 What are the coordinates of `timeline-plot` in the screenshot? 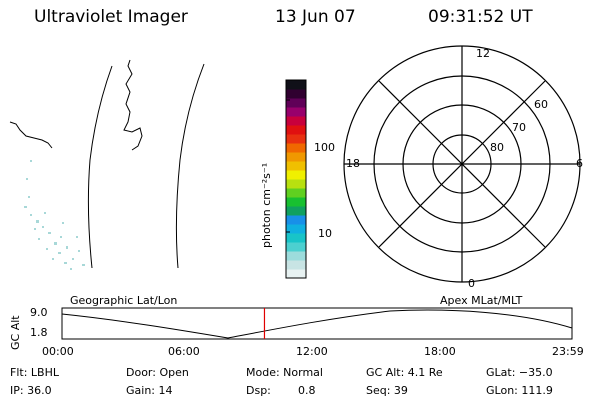 It's located at (317, 323).